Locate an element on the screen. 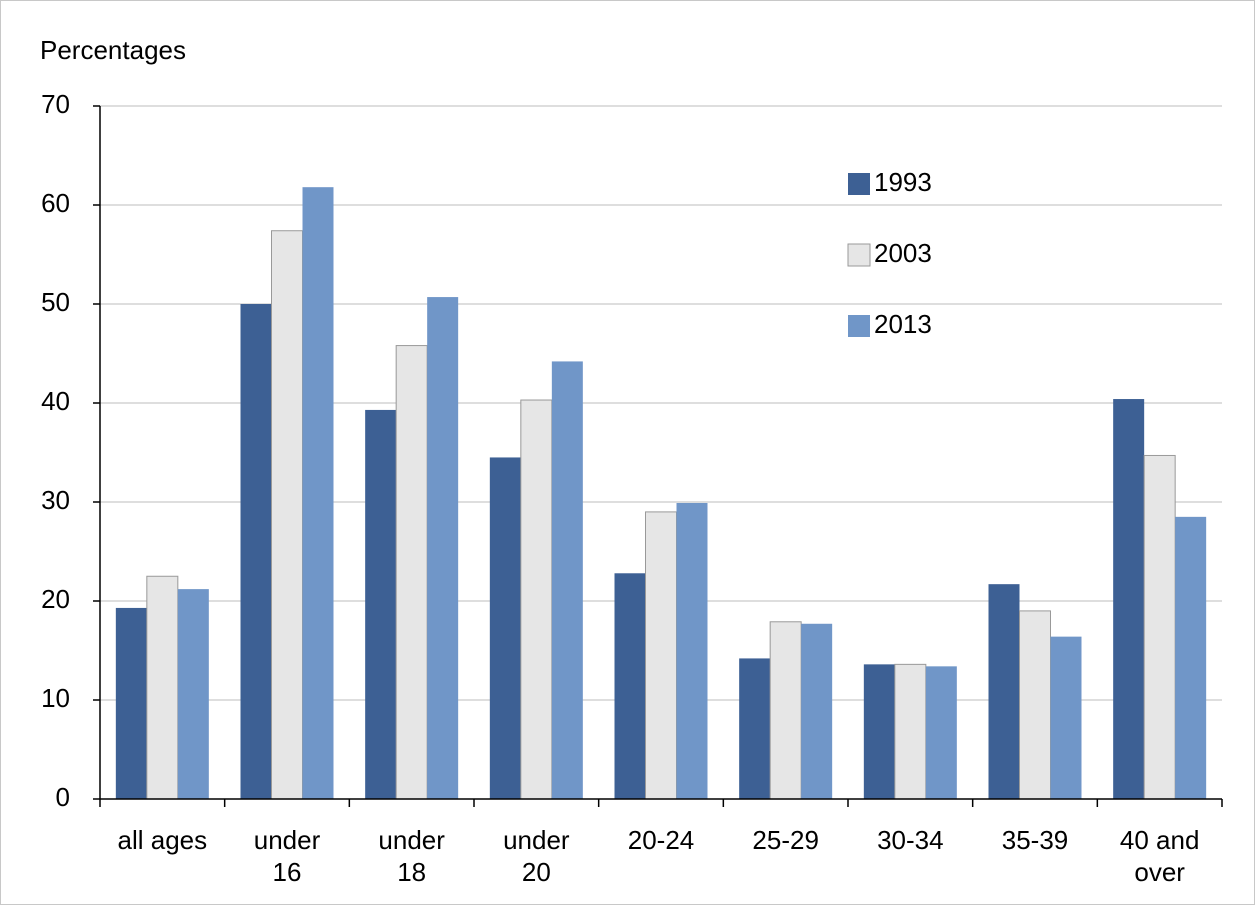 This screenshot has height=905, width=1255. y-tick-label: 20 is located at coordinates (55, 599).